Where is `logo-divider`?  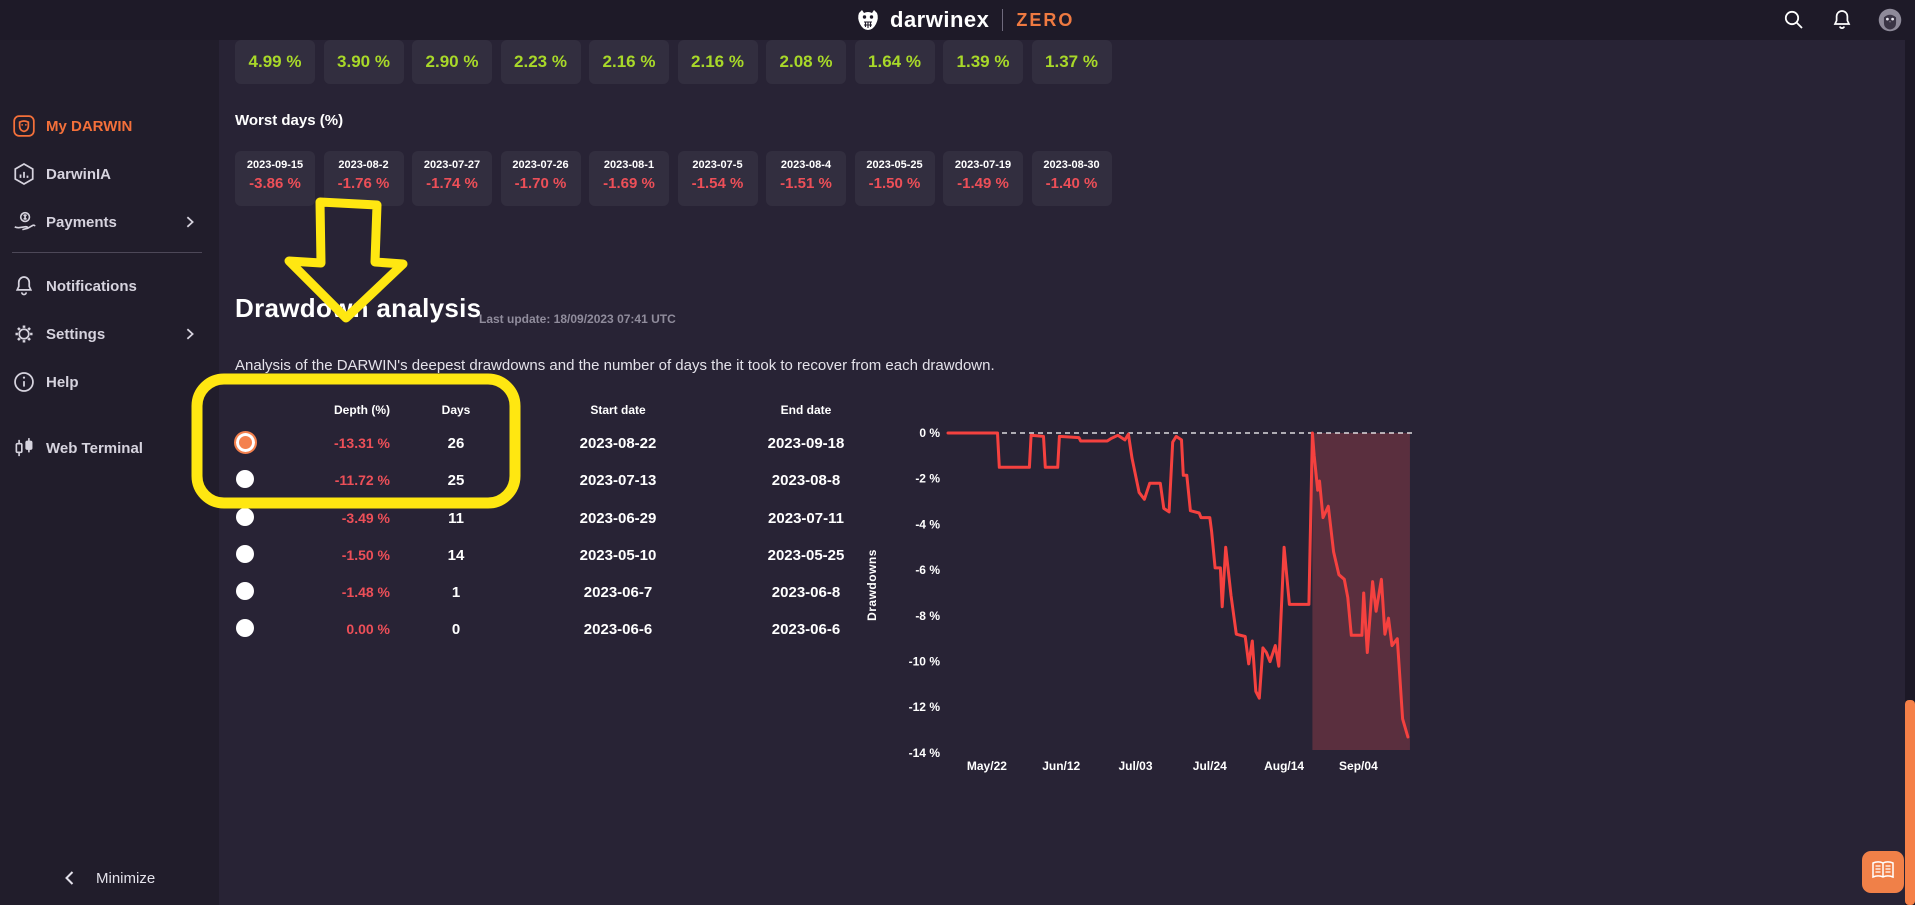 logo-divider is located at coordinates (1003, 20).